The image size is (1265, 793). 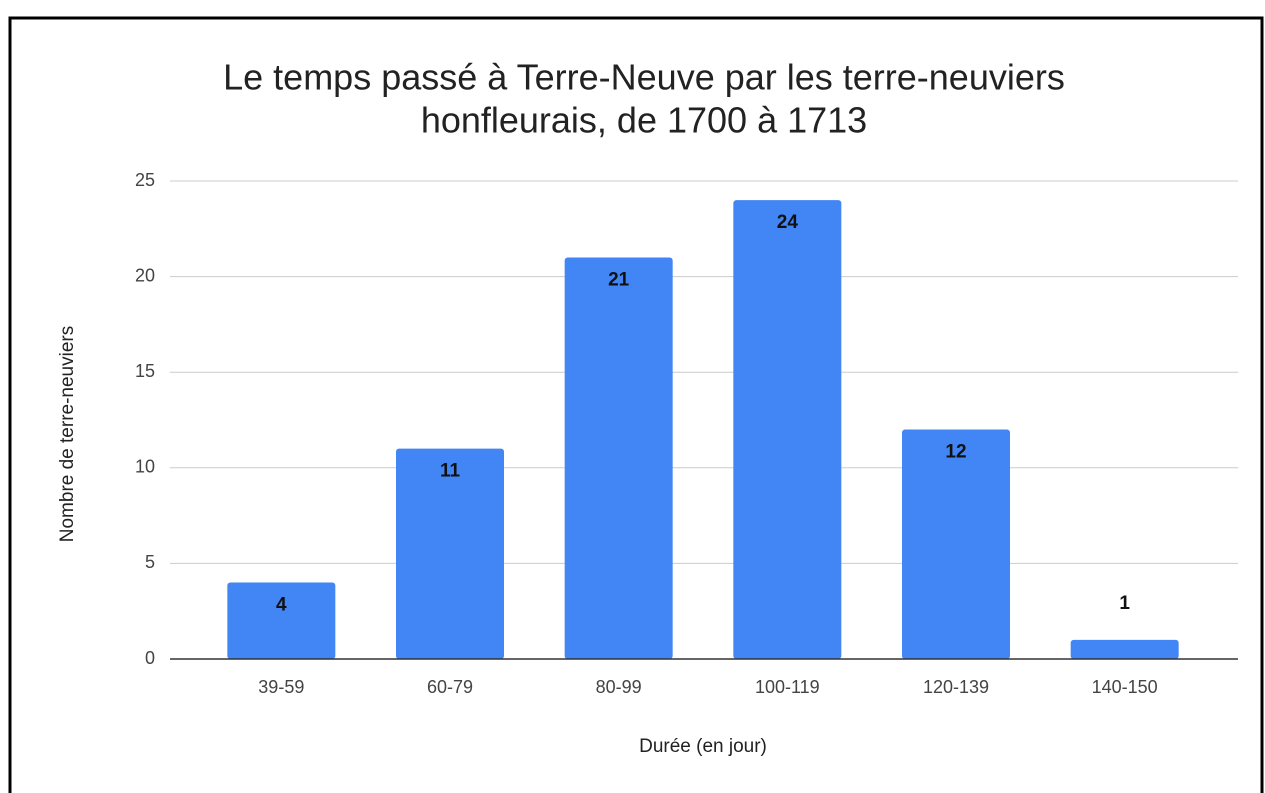 I want to click on x-axis-label: Durée (en jour), so click(x=703, y=746).